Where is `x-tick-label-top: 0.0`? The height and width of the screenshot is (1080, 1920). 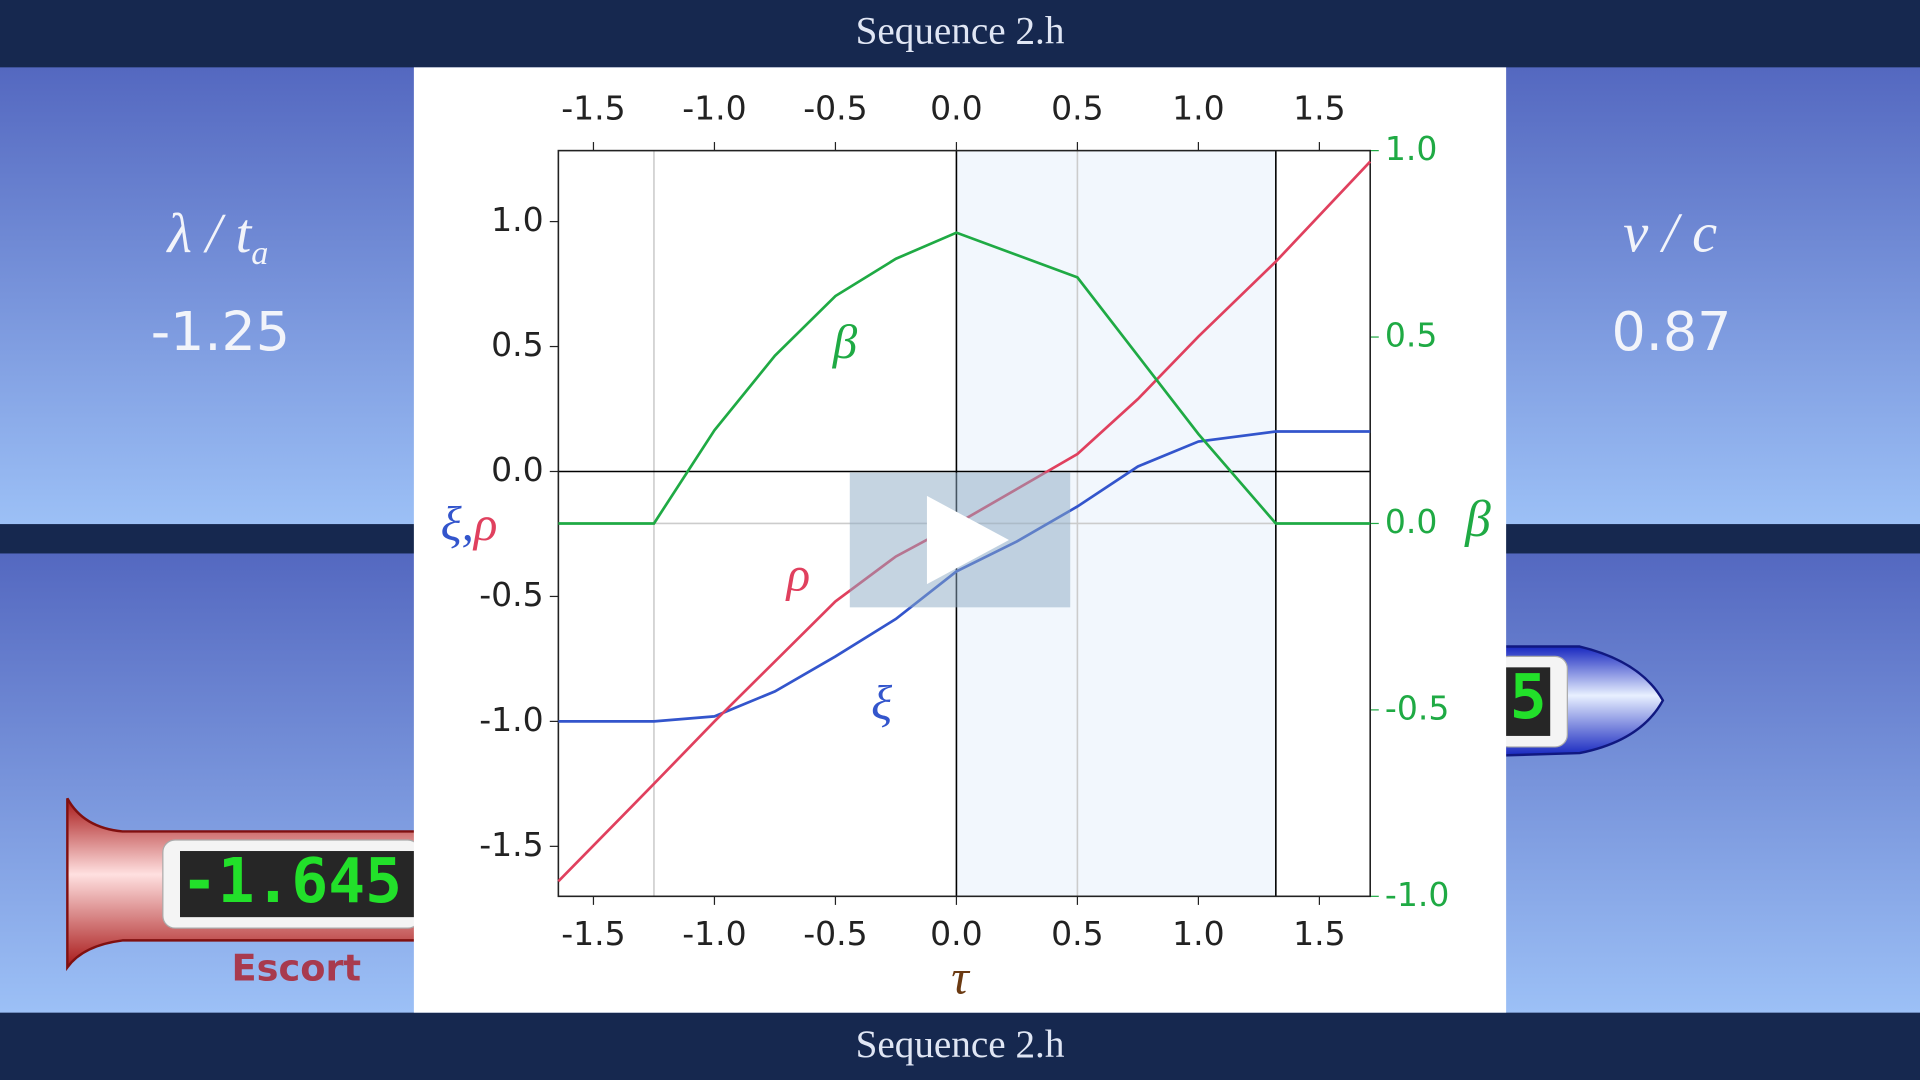
x-tick-label-top: 0.0 is located at coordinates (956, 108).